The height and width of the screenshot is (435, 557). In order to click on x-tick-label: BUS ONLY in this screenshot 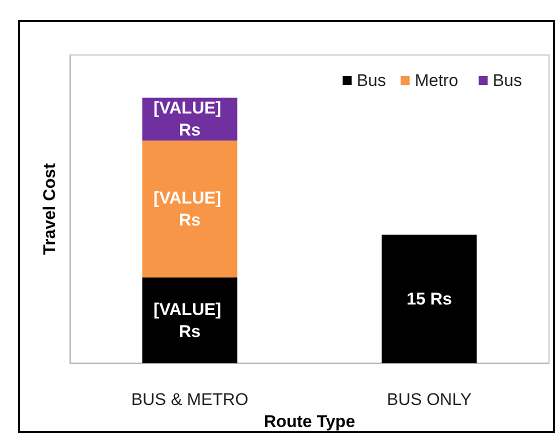, I will do `click(429, 400)`.